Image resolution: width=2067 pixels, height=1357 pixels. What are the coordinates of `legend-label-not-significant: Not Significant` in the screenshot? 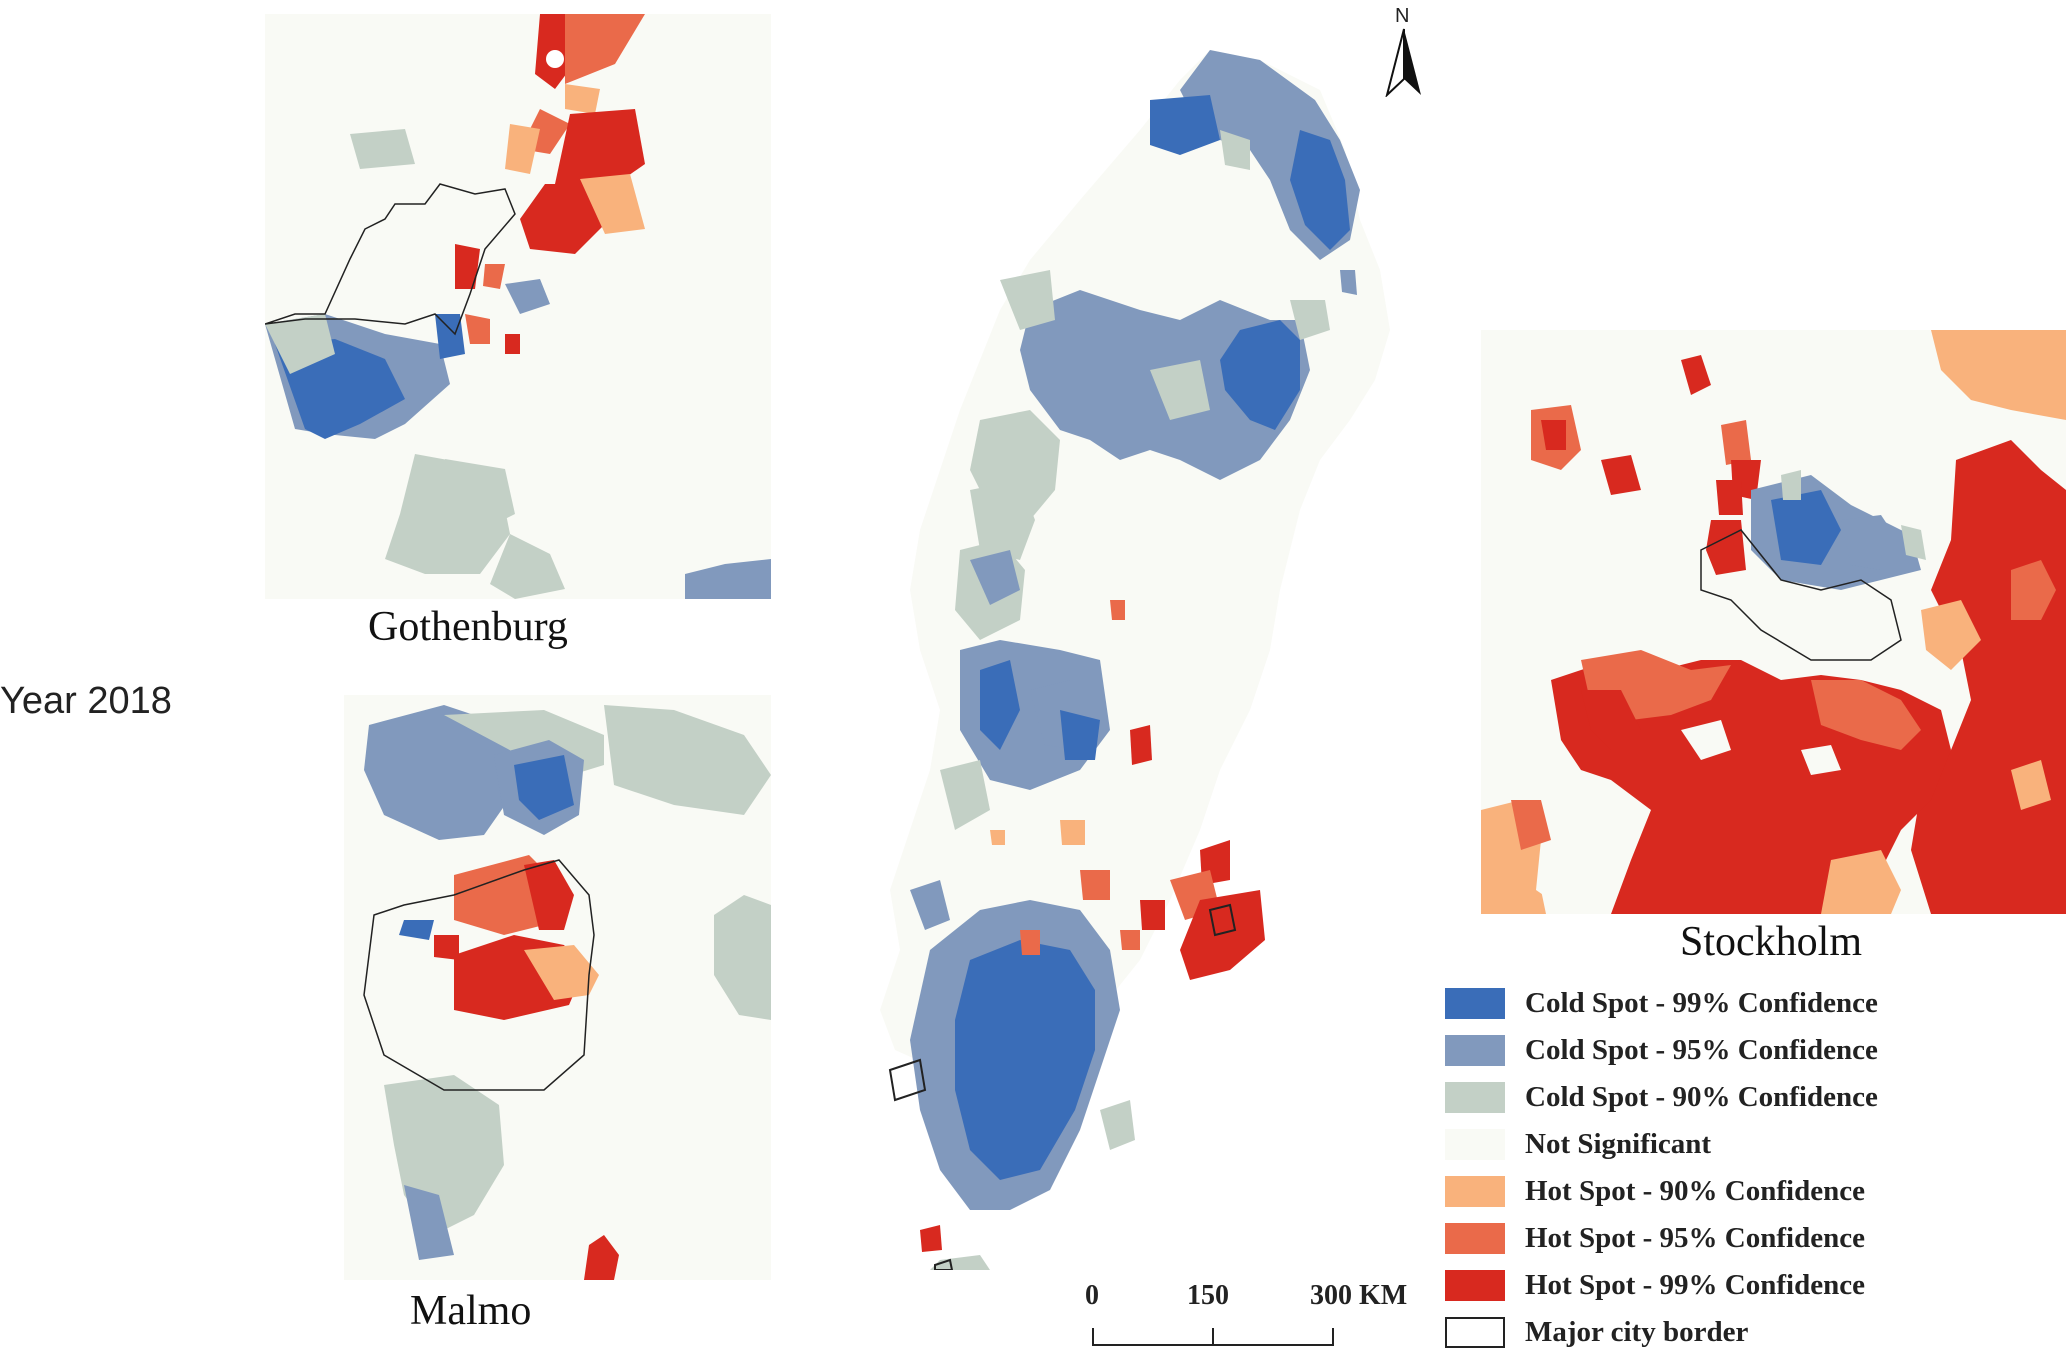 It's located at (1618, 1144).